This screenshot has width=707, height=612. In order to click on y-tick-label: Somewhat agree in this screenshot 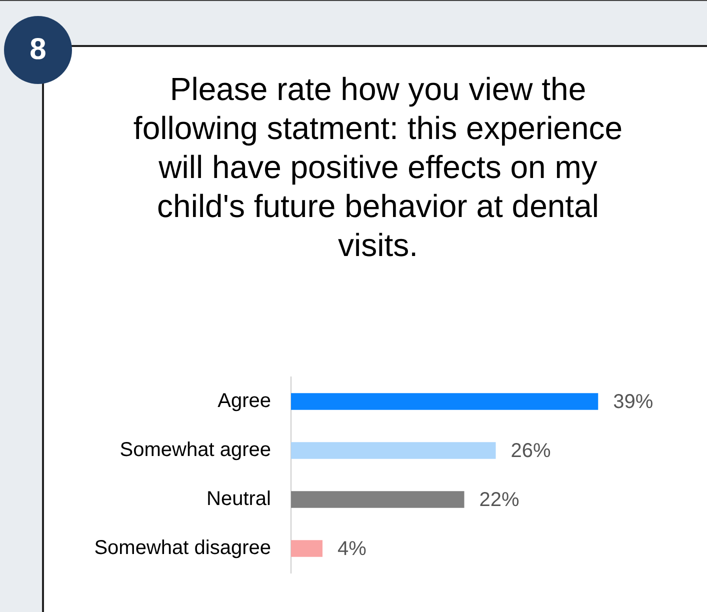, I will do `click(195, 450)`.